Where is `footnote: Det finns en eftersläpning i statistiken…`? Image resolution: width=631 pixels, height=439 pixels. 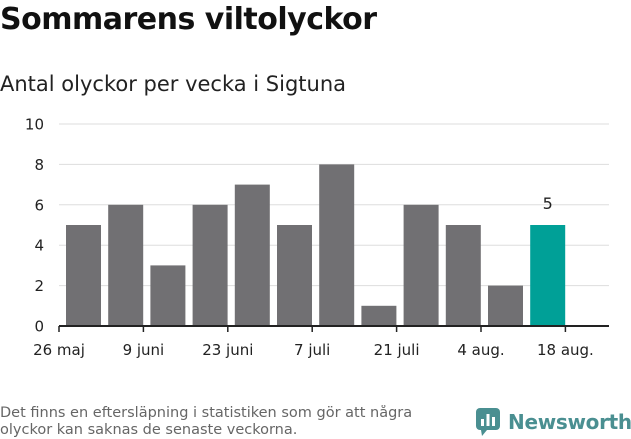
footnote: Det finns en eftersläpning i statistiken… is located at coordinates (206, 421).